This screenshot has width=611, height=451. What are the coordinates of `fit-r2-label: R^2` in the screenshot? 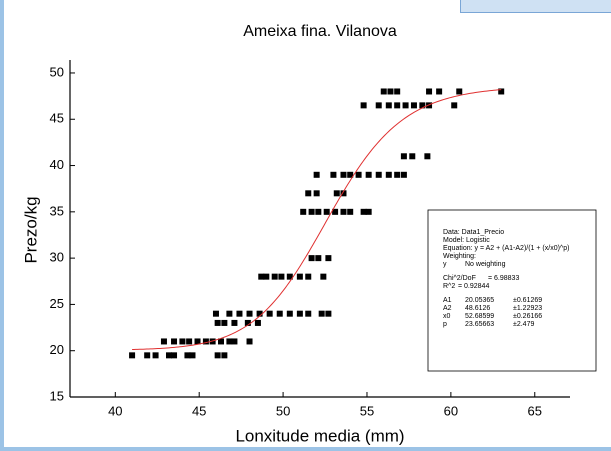 It's located at (449, 286).